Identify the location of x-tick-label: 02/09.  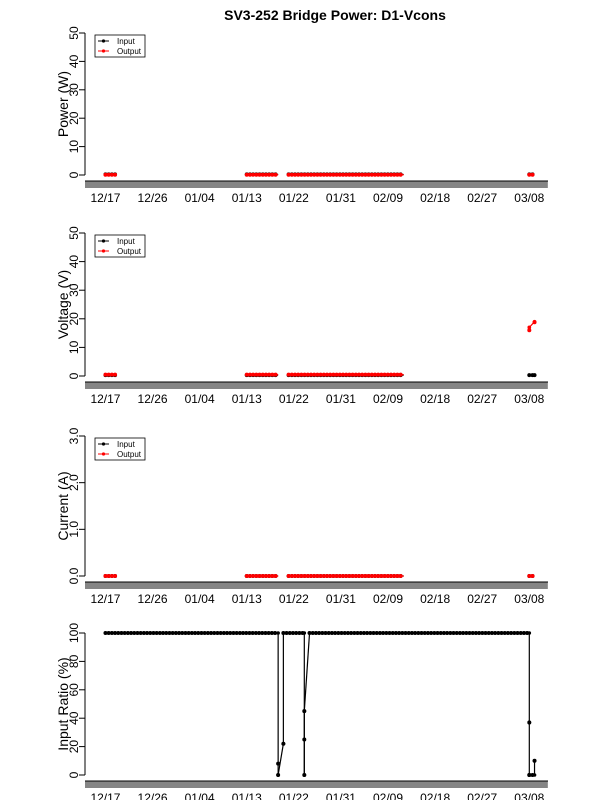
(388, 795).